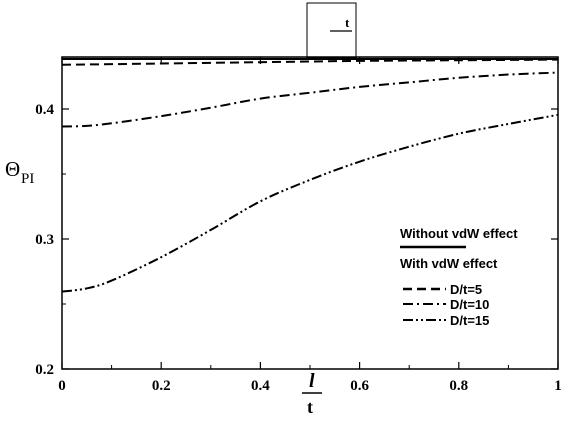 The width and height of the screenshot is (568, 423). Describe the element at coordinates (62, 386) in the screenshot. I see `x-tick-label: 0` at that location.